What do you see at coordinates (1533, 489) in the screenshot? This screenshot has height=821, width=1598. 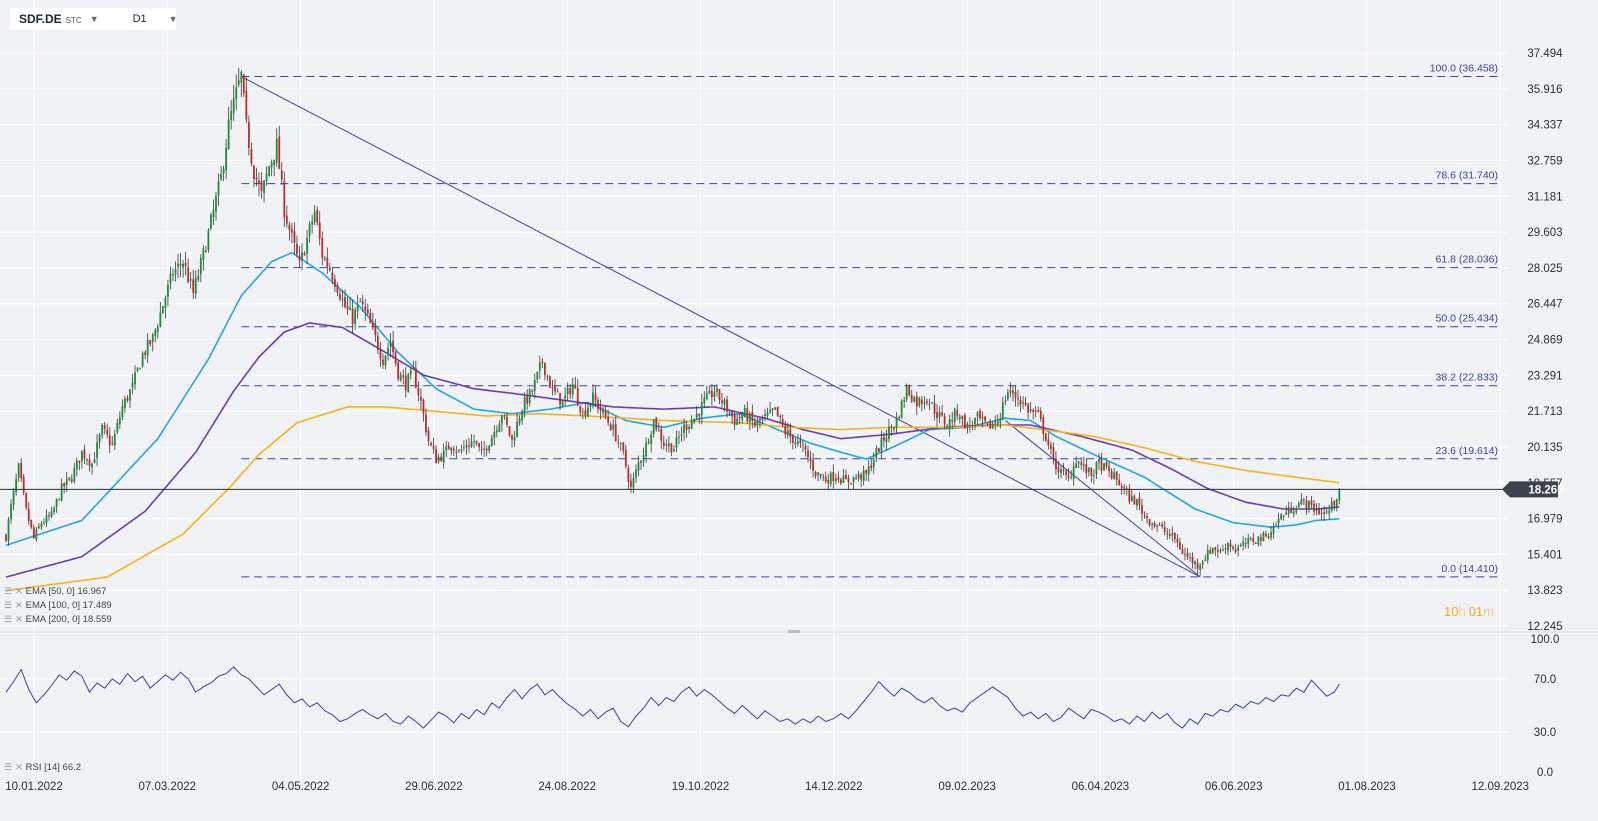 I see `last-price-tag: 18.265` at bounding box center [1533, 489].